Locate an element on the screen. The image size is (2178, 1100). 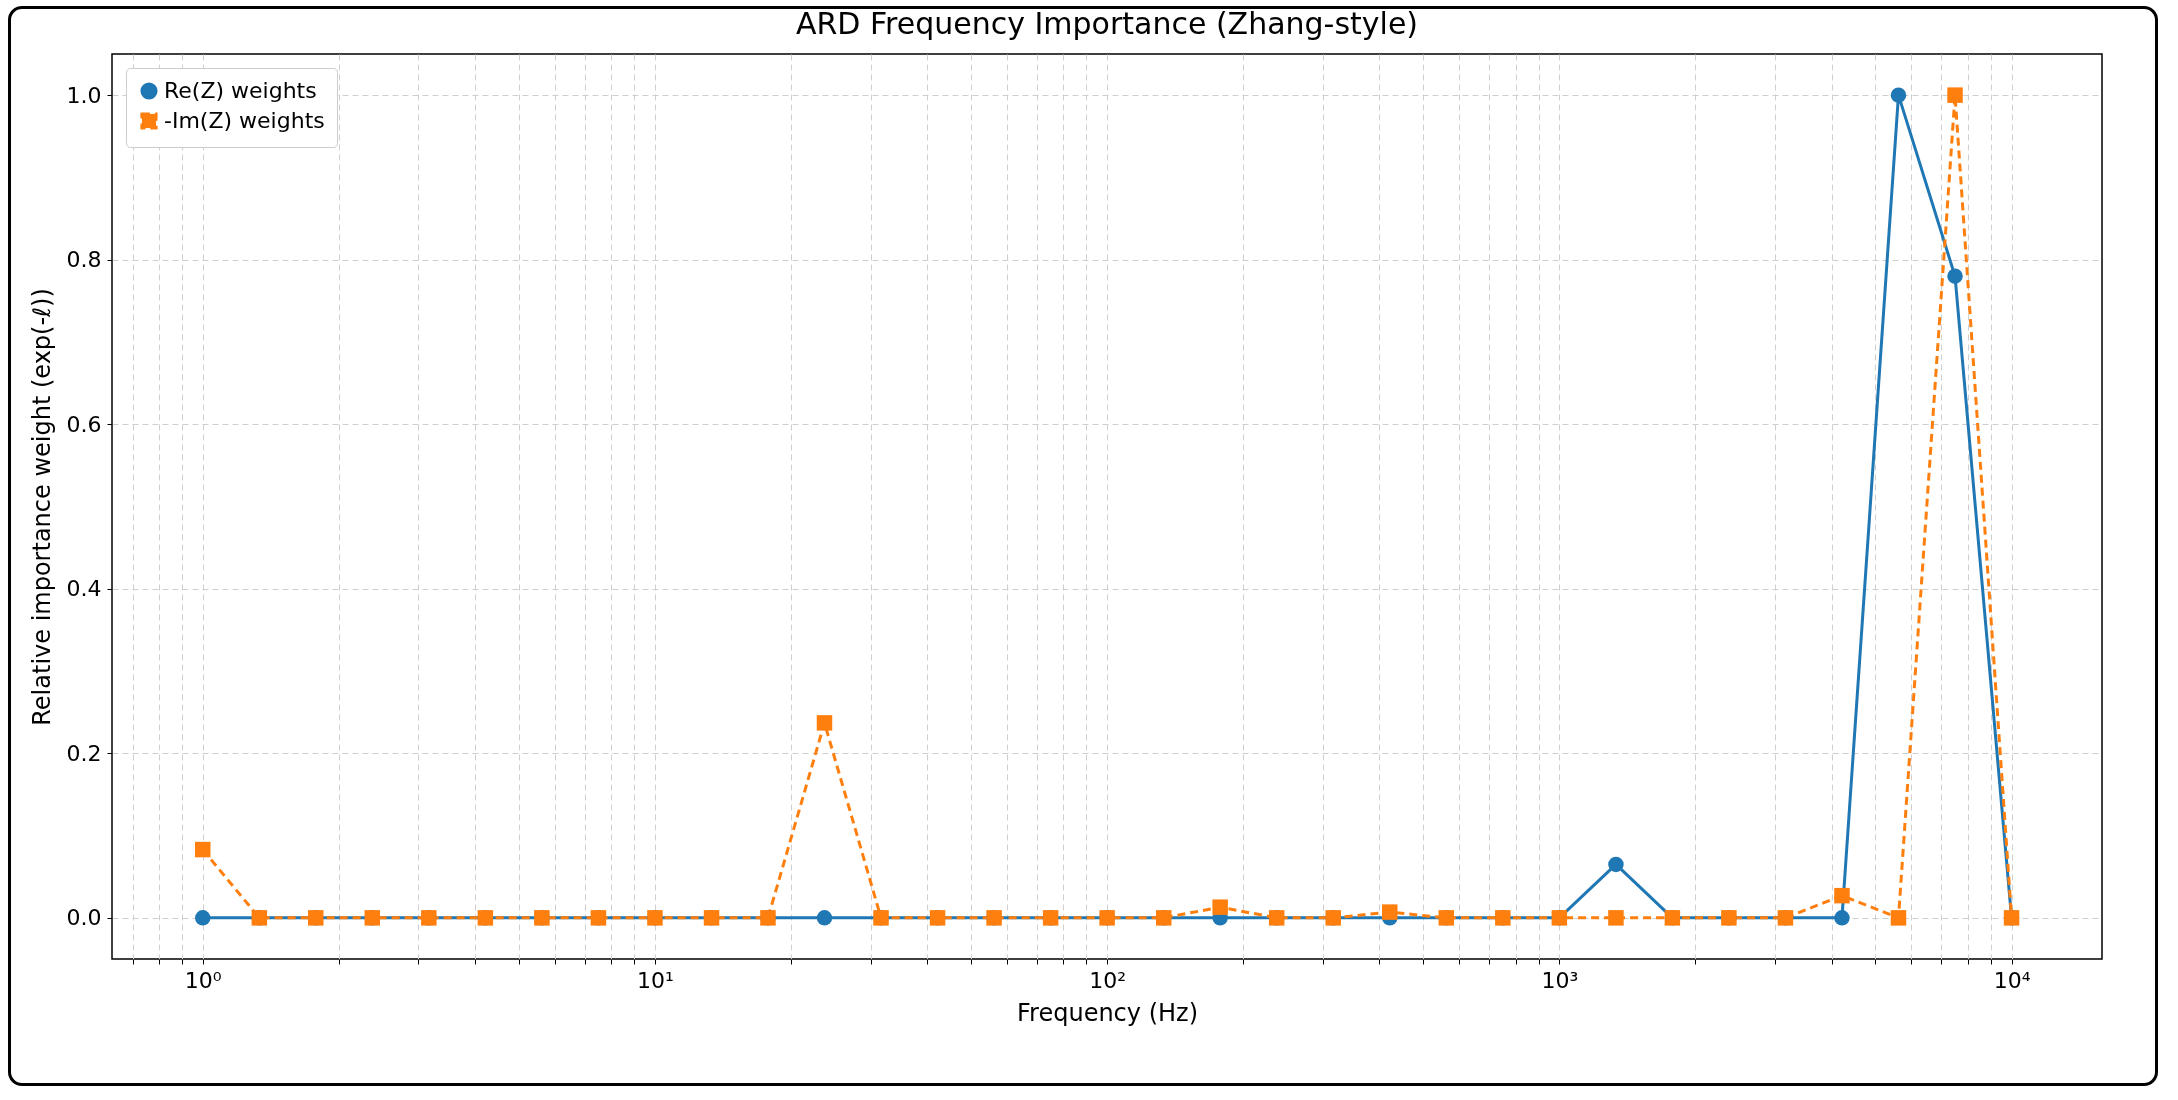
y-tick-label: 0.4 is located at coordinates (84, 589).